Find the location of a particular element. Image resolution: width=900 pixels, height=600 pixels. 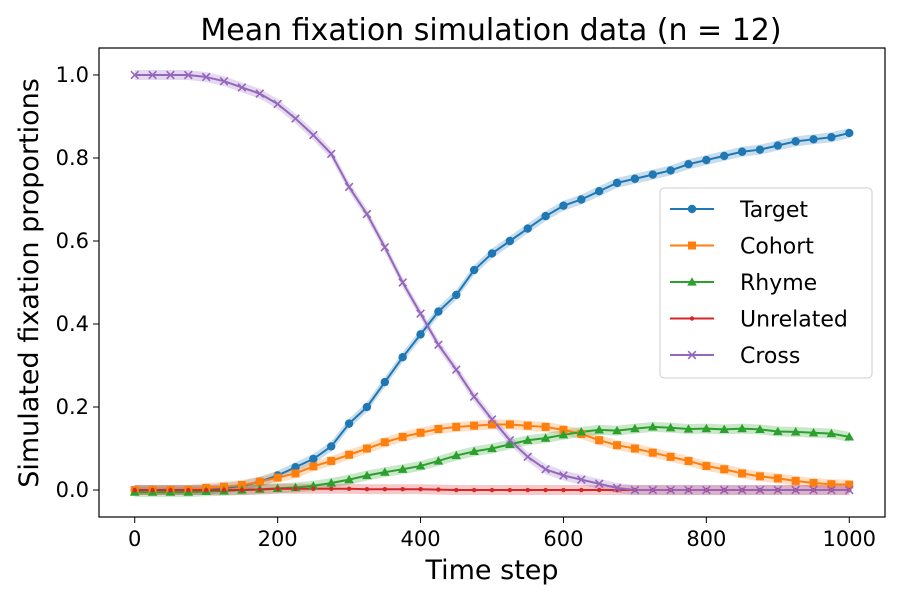

y-tick-label: 0.8 is located at coordinates (72, 158).